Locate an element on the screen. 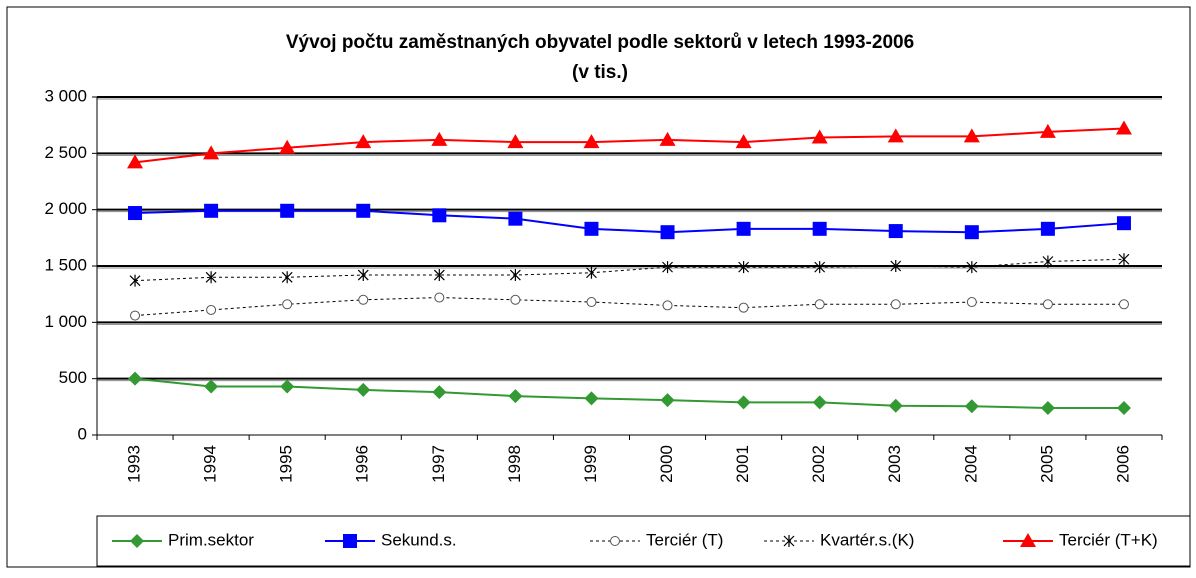  y-tick-label: 2 000 is located at coordinates (65, 208).